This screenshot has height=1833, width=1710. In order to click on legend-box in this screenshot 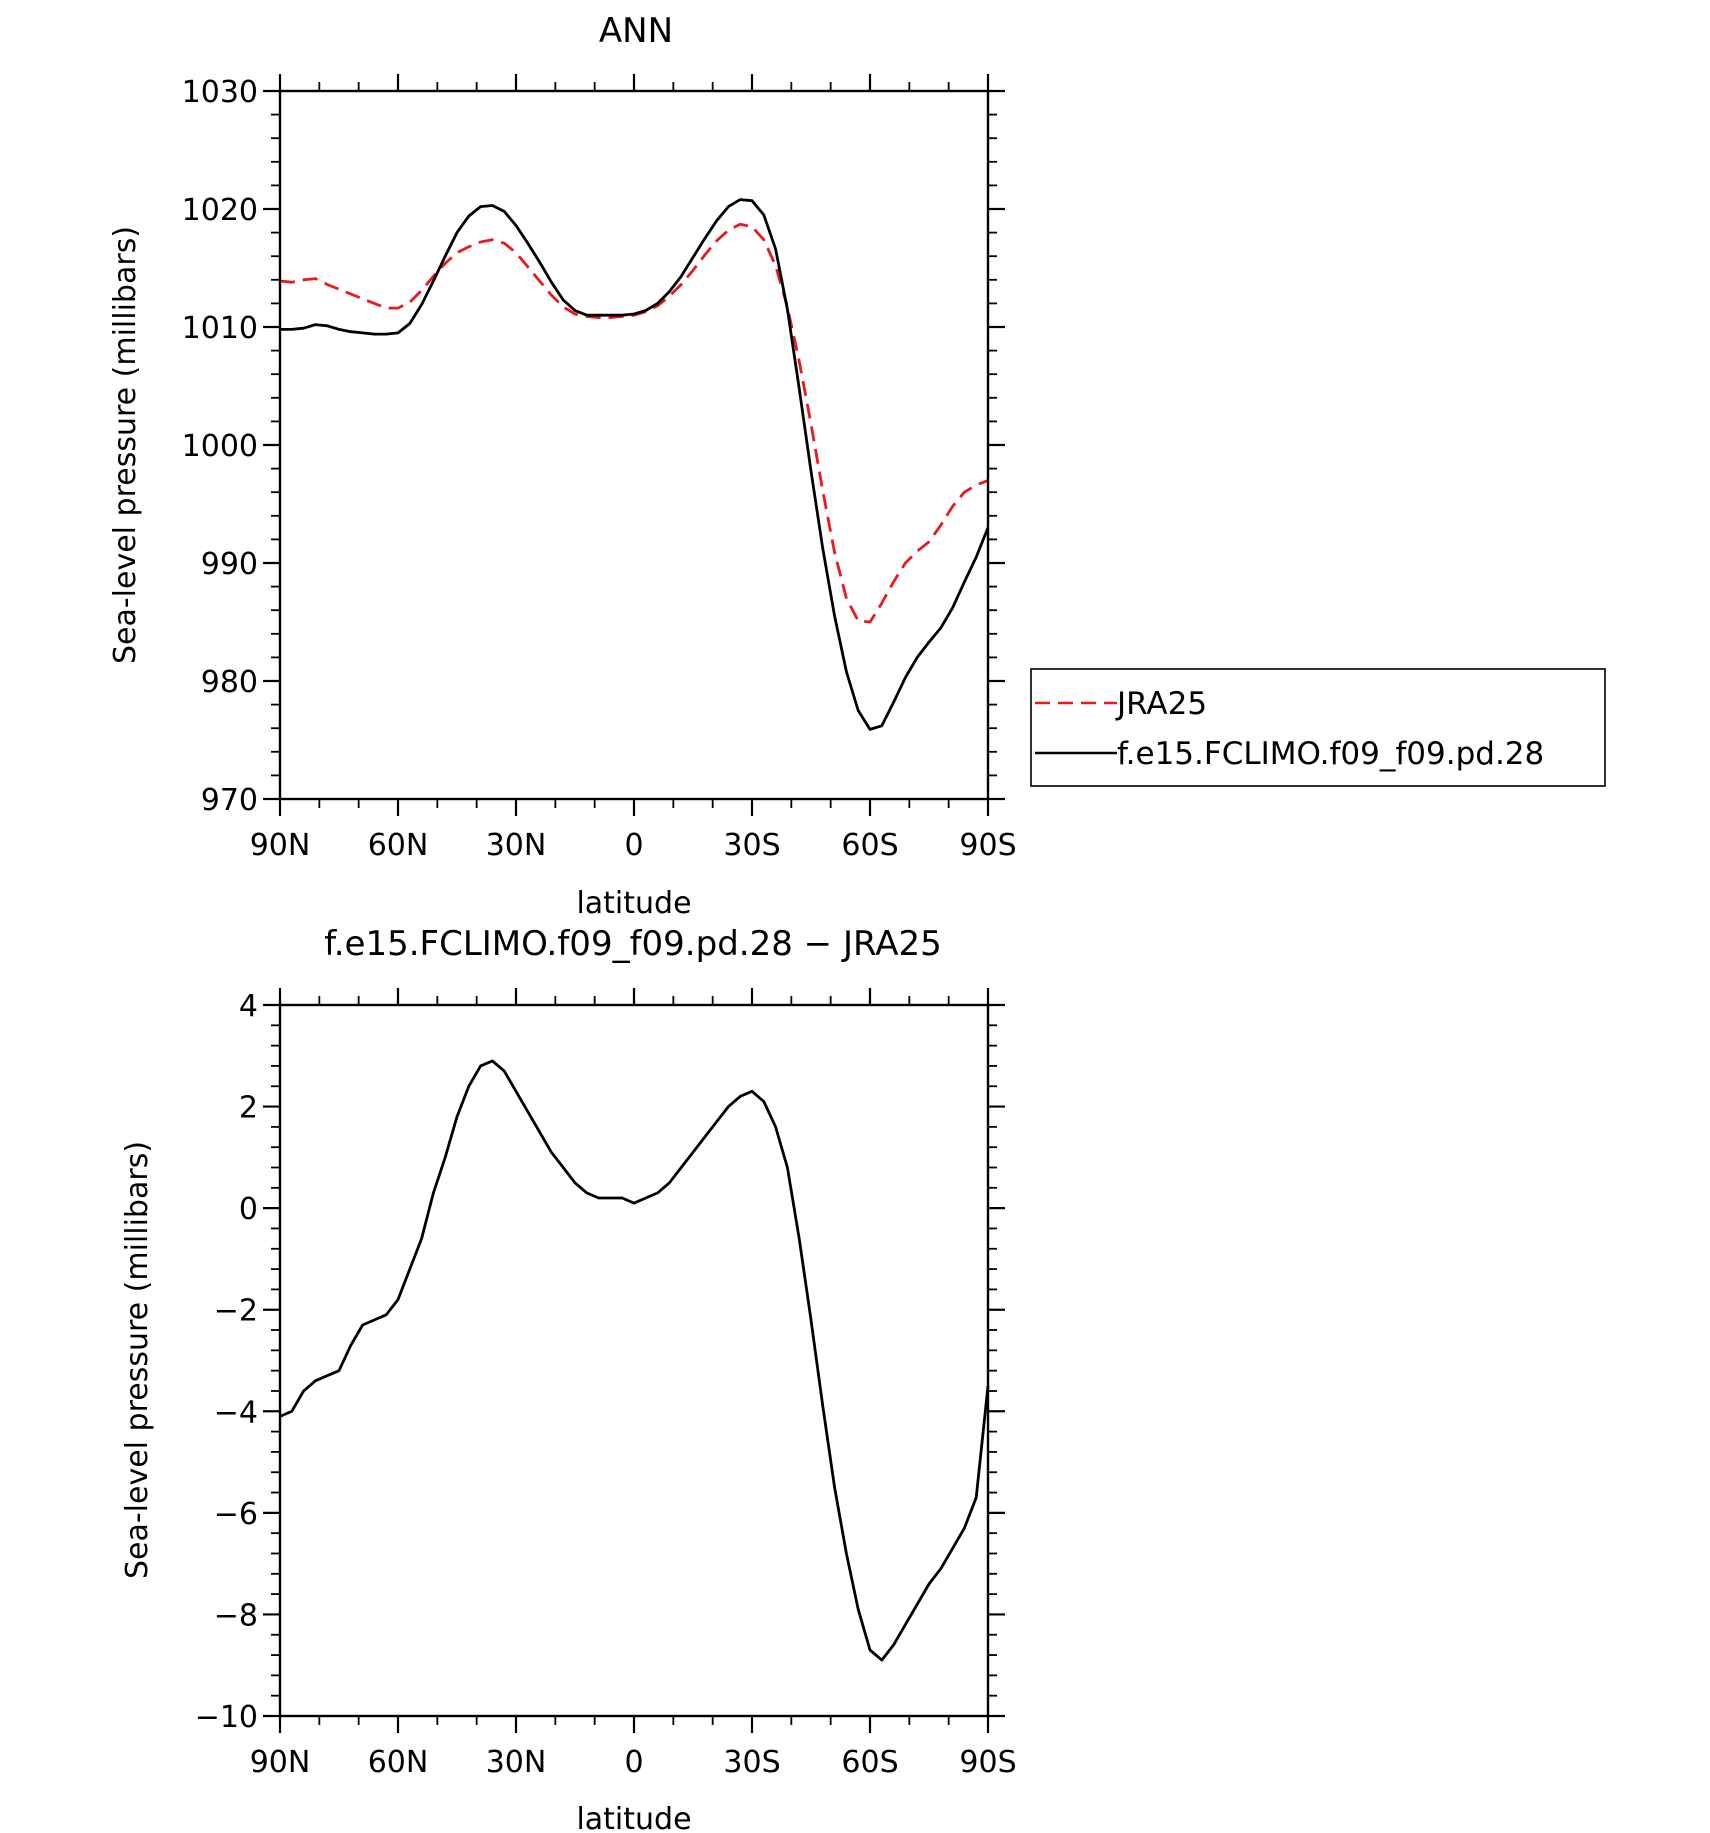, I will do `click(1318, 727)`.